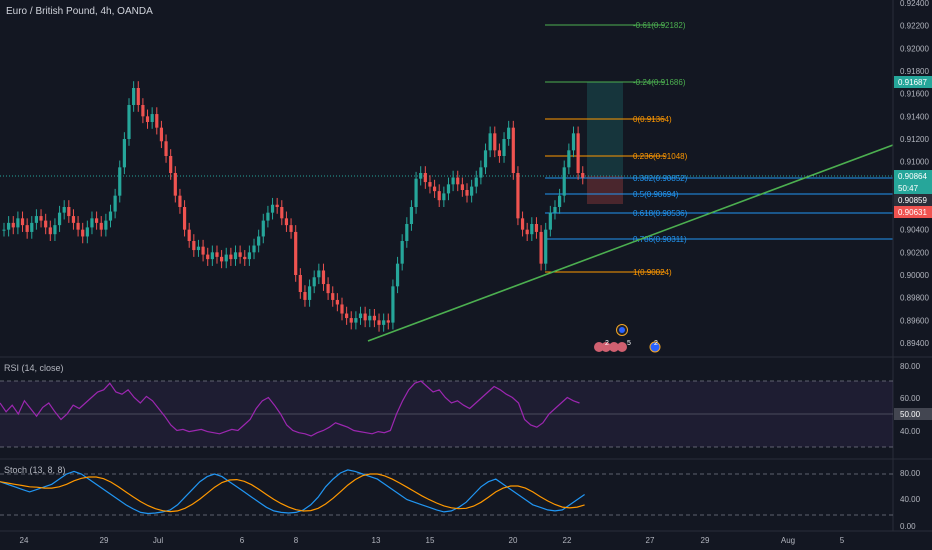 The width and height of the screenshot is (932, 550). I want to click on fib-level-label: 0.618(0.90536), so click(660, 213).